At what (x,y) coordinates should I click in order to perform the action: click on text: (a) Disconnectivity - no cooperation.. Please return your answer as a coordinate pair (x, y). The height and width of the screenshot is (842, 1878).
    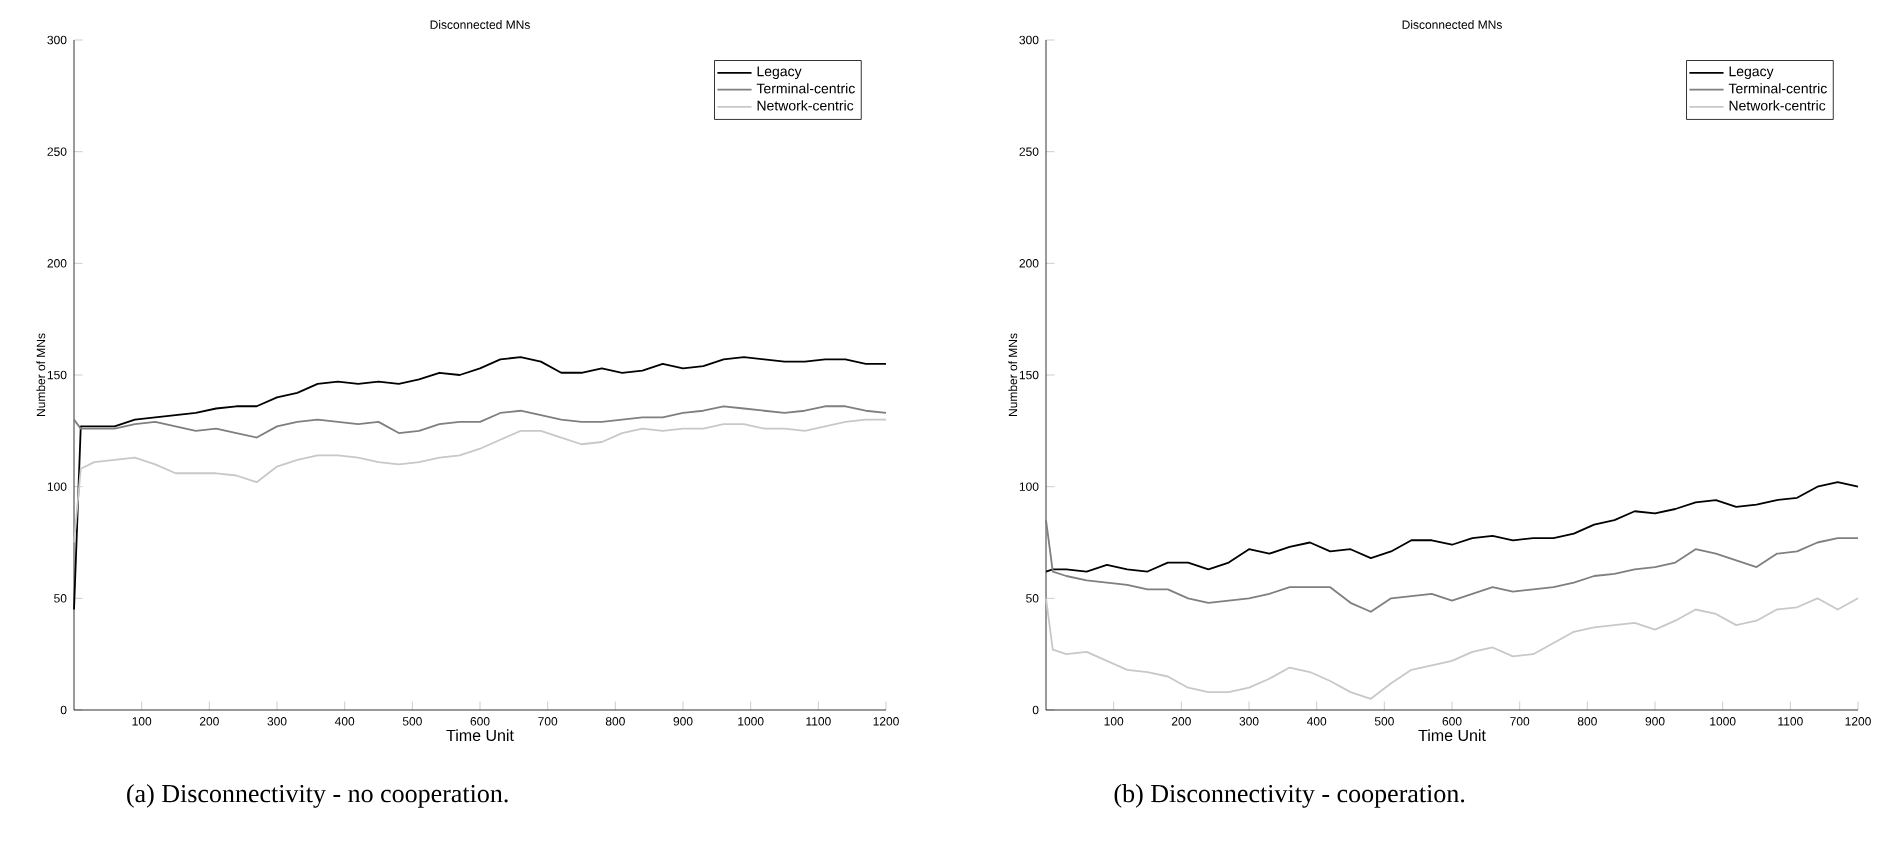
    Looking at the image, I should click on (317, 796).